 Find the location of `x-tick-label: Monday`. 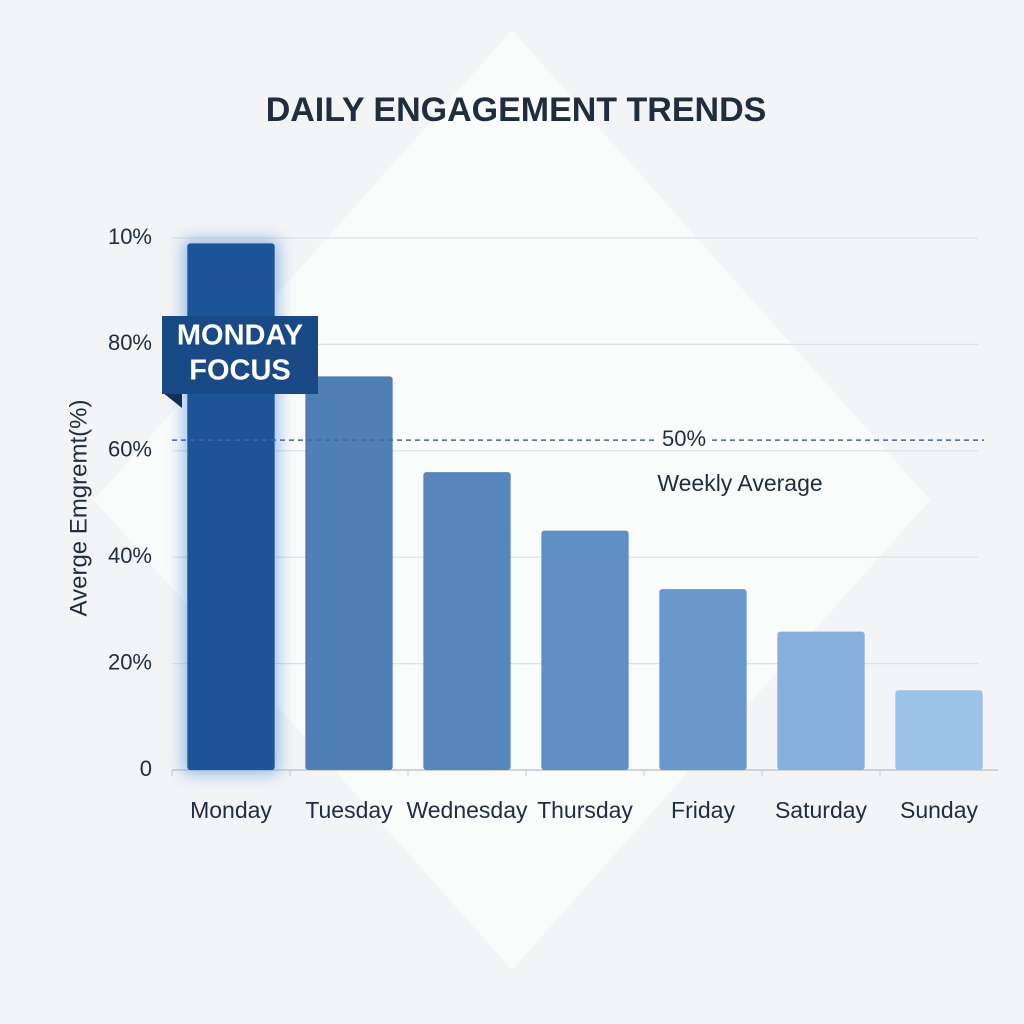

x-tick-label: Monday is located at coordinates (231, 810).